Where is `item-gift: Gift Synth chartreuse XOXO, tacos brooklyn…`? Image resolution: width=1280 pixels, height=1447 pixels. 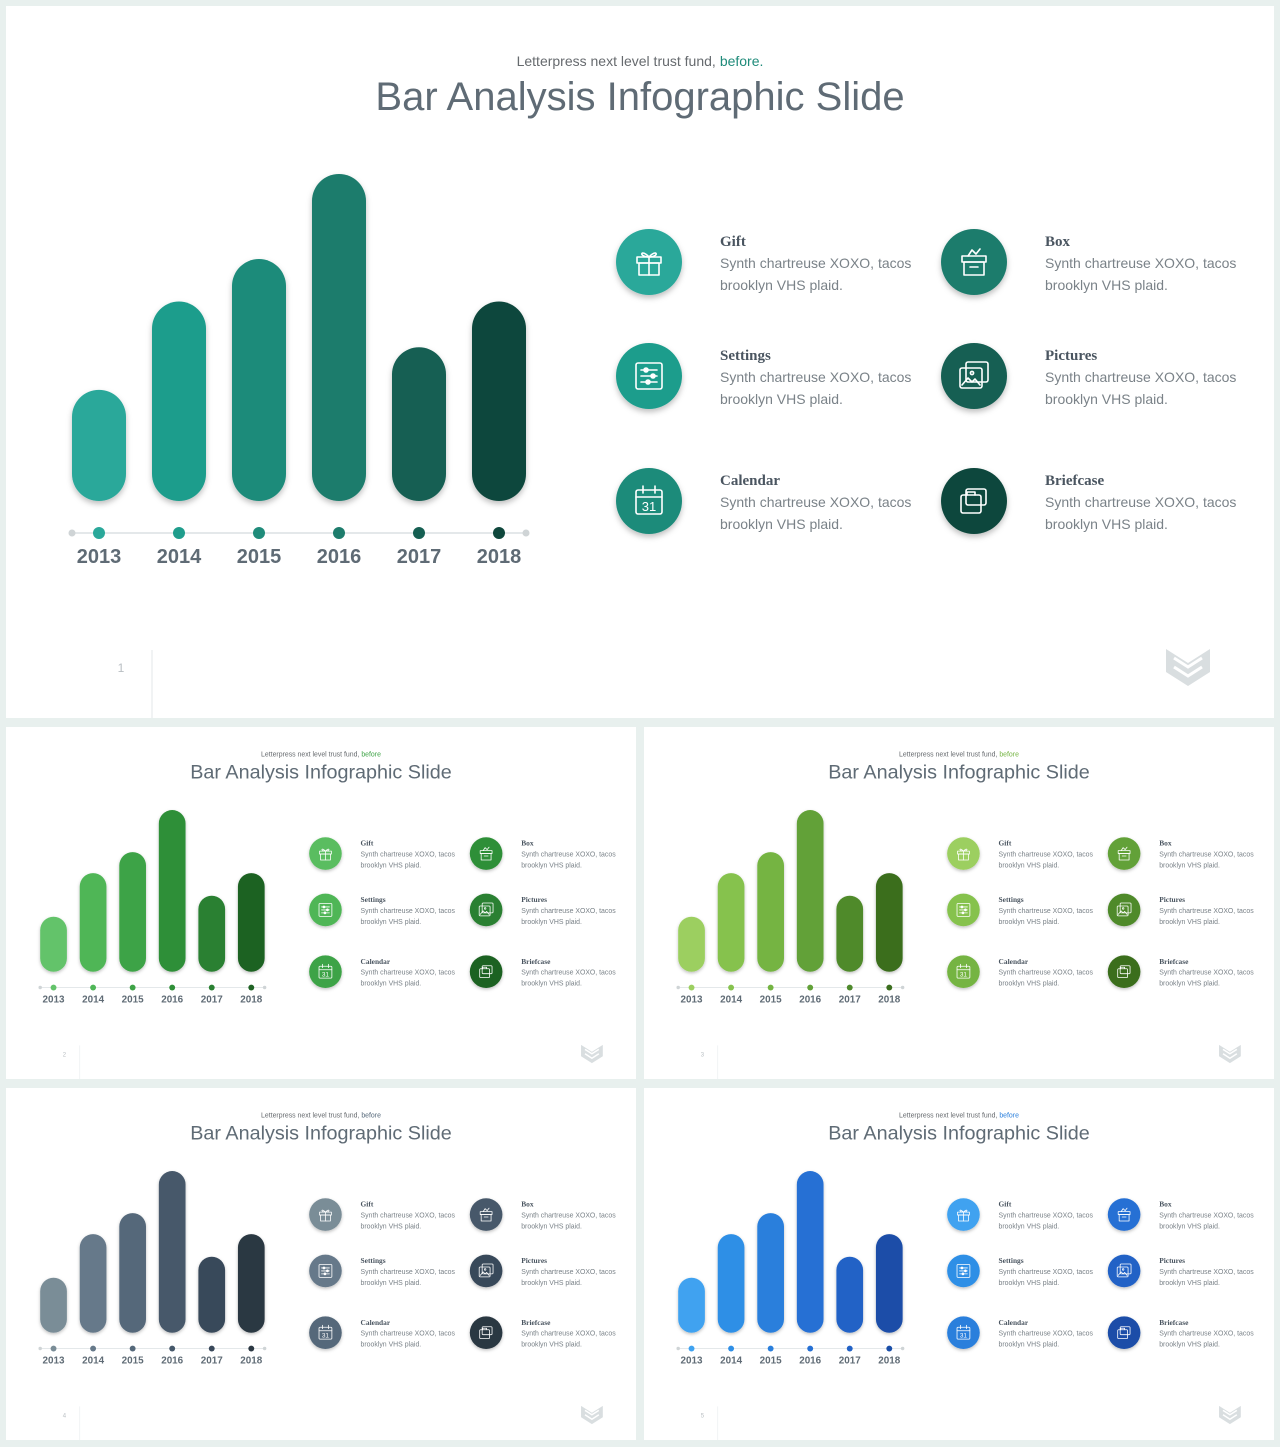
item-gift: Gift Synth chartreuse XOXO, tacos brooklyn… is located at coordinates (1020, 1214).